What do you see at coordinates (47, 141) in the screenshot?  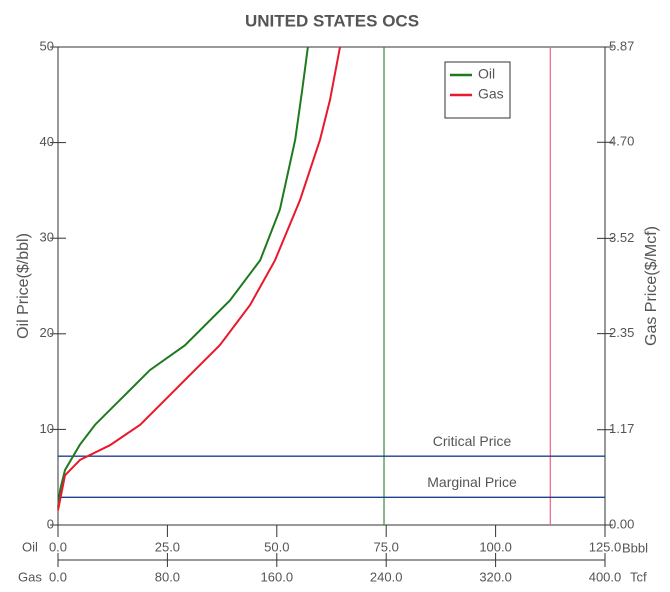 I see `y-tick-label: 40` at bounding box center [47, 141].